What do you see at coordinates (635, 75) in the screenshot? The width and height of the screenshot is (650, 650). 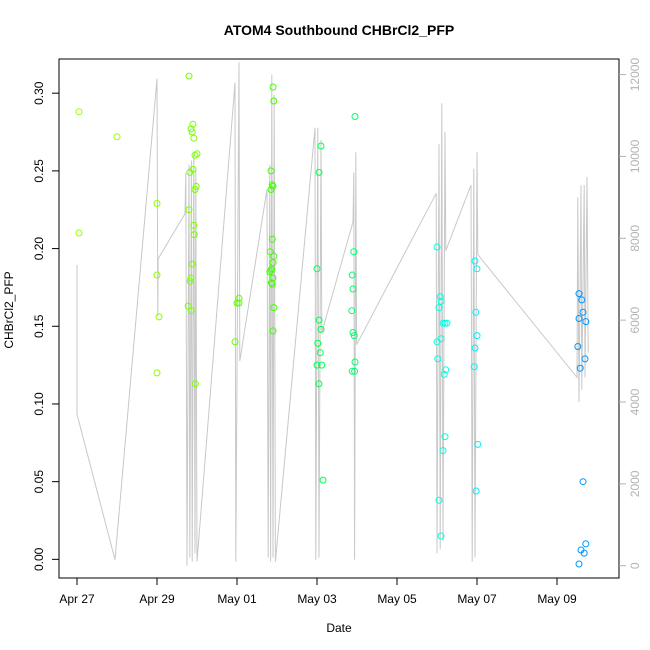 I see `right-y-tick-label: 12000` at bounding box center [635, 75].